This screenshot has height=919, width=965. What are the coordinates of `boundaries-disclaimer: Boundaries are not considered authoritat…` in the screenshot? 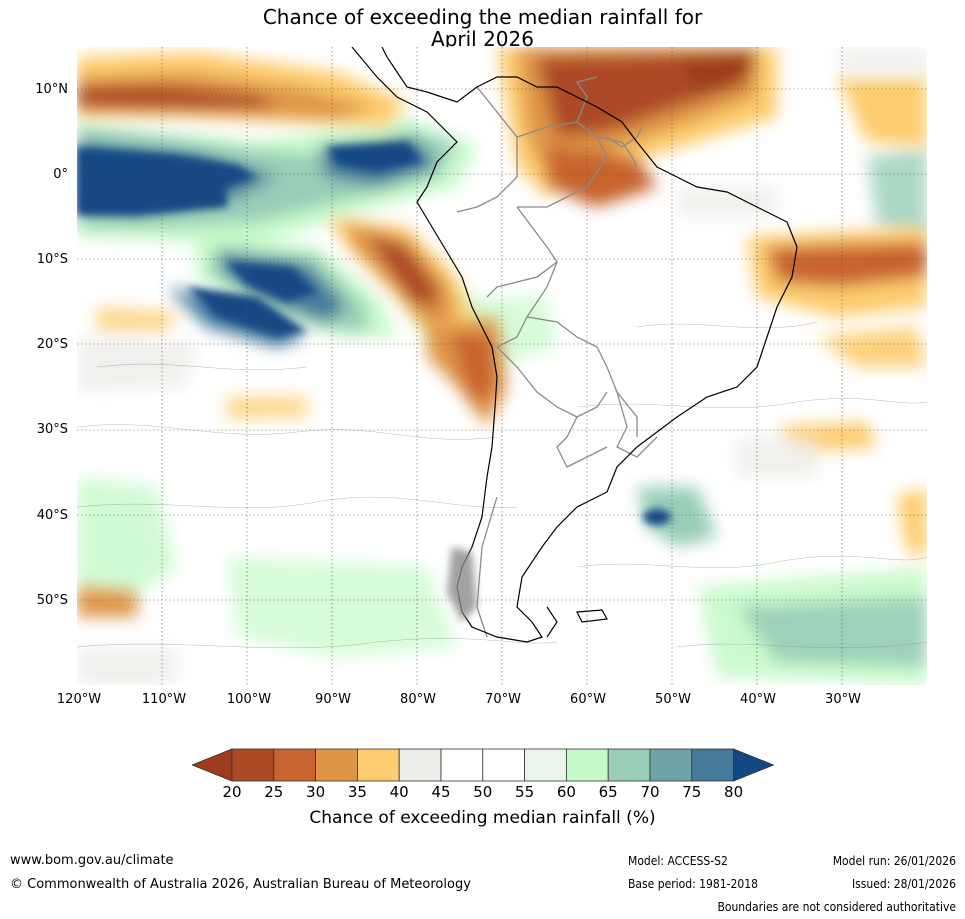 It's located at (836, 907).